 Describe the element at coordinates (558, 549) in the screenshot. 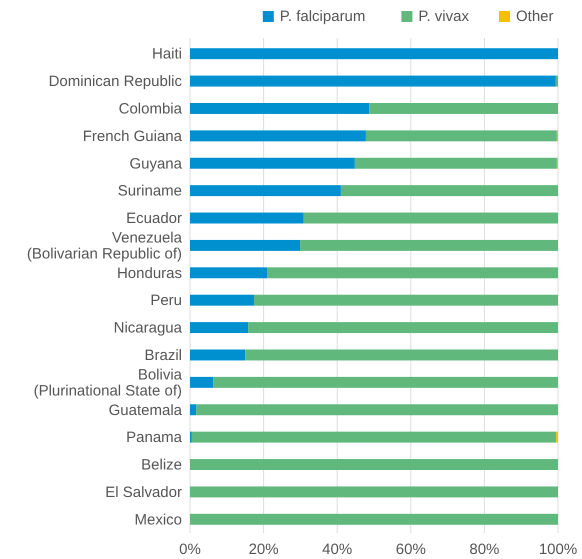

I see `x-tick-label: 100%` at that location.